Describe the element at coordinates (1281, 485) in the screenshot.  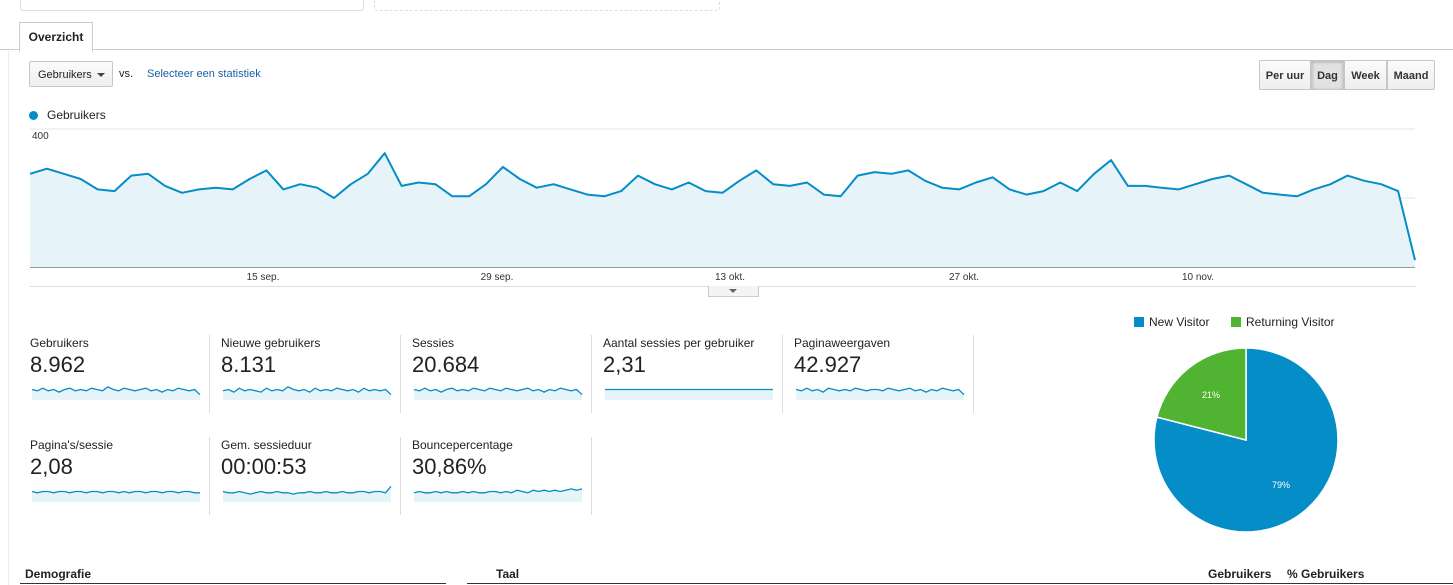
I see `pie-slice-label: 79%` at that location.